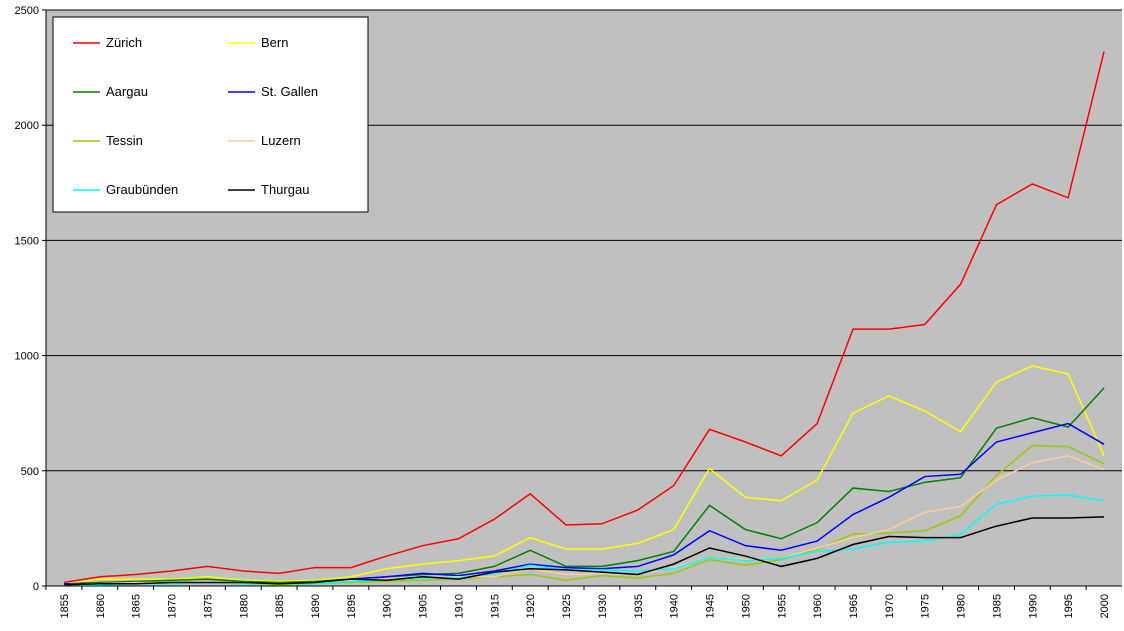  What do you see at coordinates (782, 606) in the screenshot?
I see `x-tick-label: 1955` at bounding box center [782, 606].